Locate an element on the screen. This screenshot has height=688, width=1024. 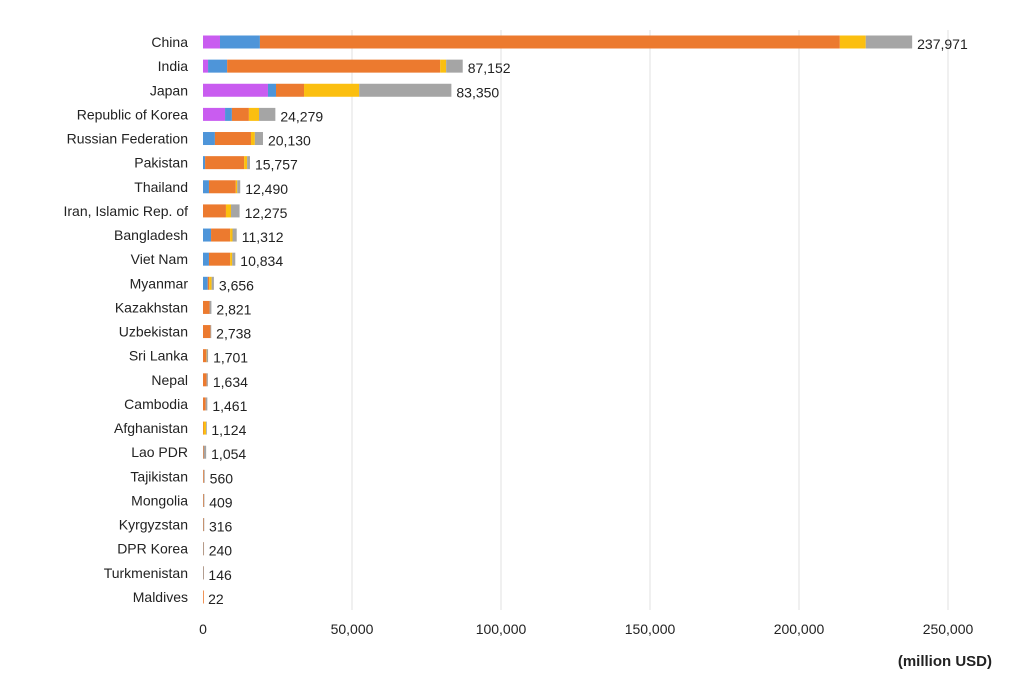
category-label: Japan is located at coordinates (169, 90).